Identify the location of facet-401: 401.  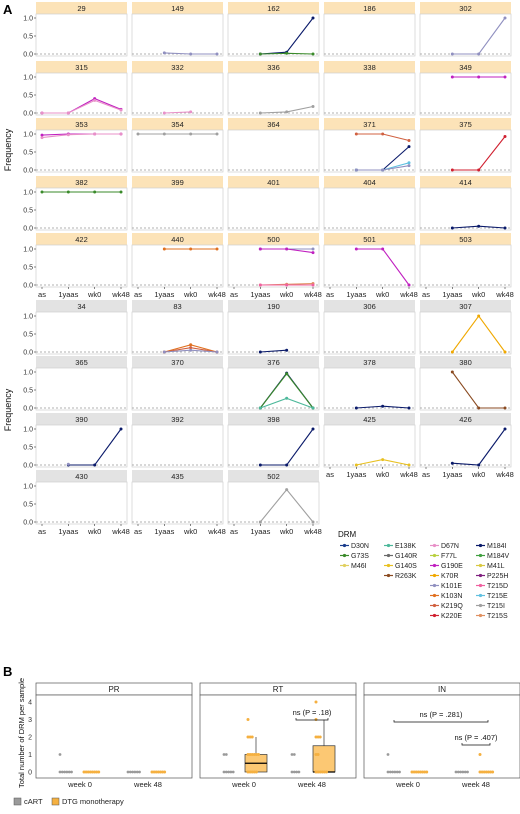
(273, 203).